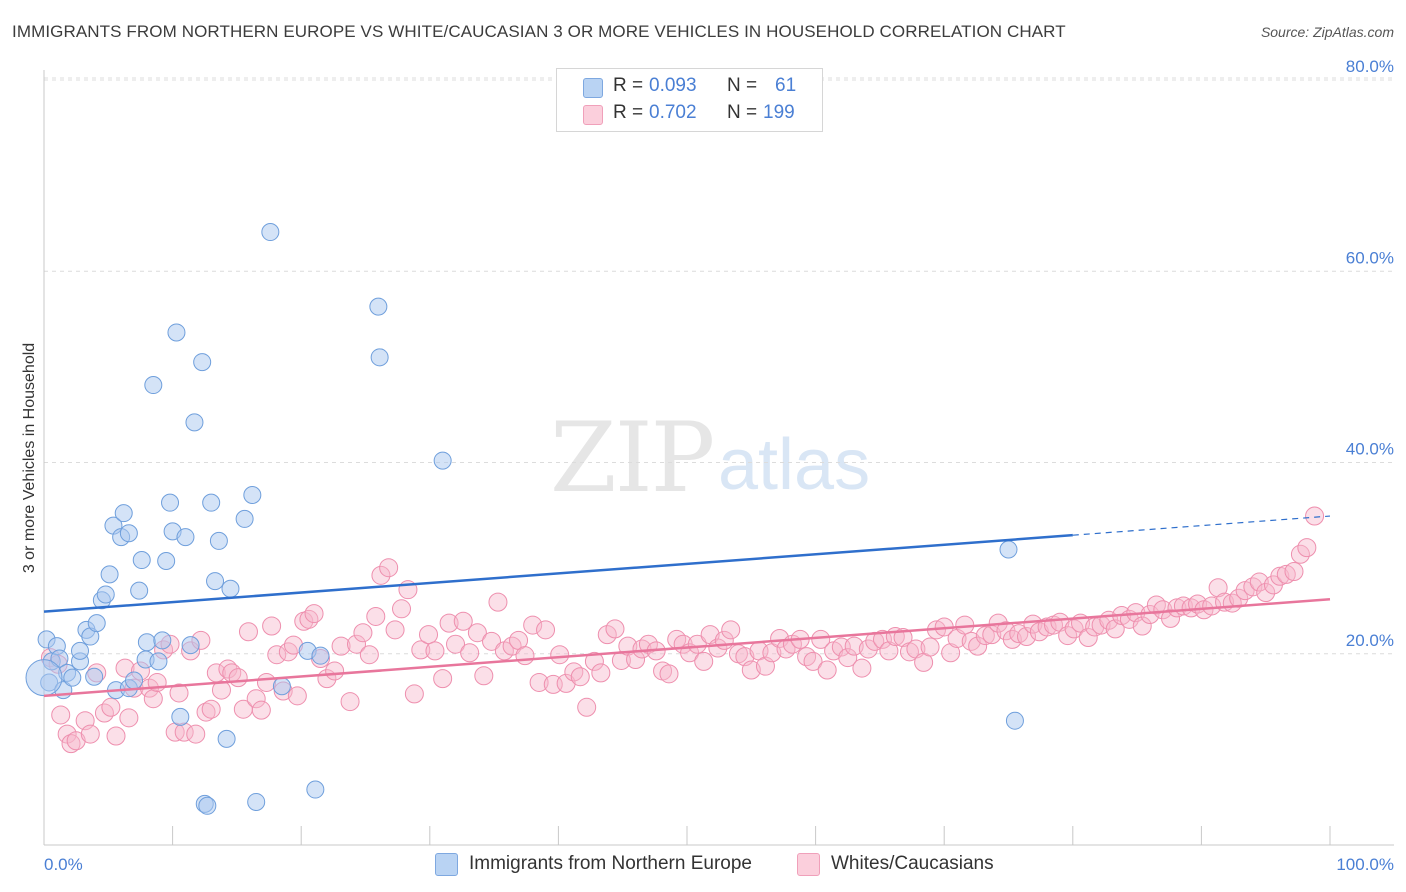 This screenshot has width=1406, height=892. I want to click on bottom-legend-label: Whites/Caucasians, so click(912, 863).